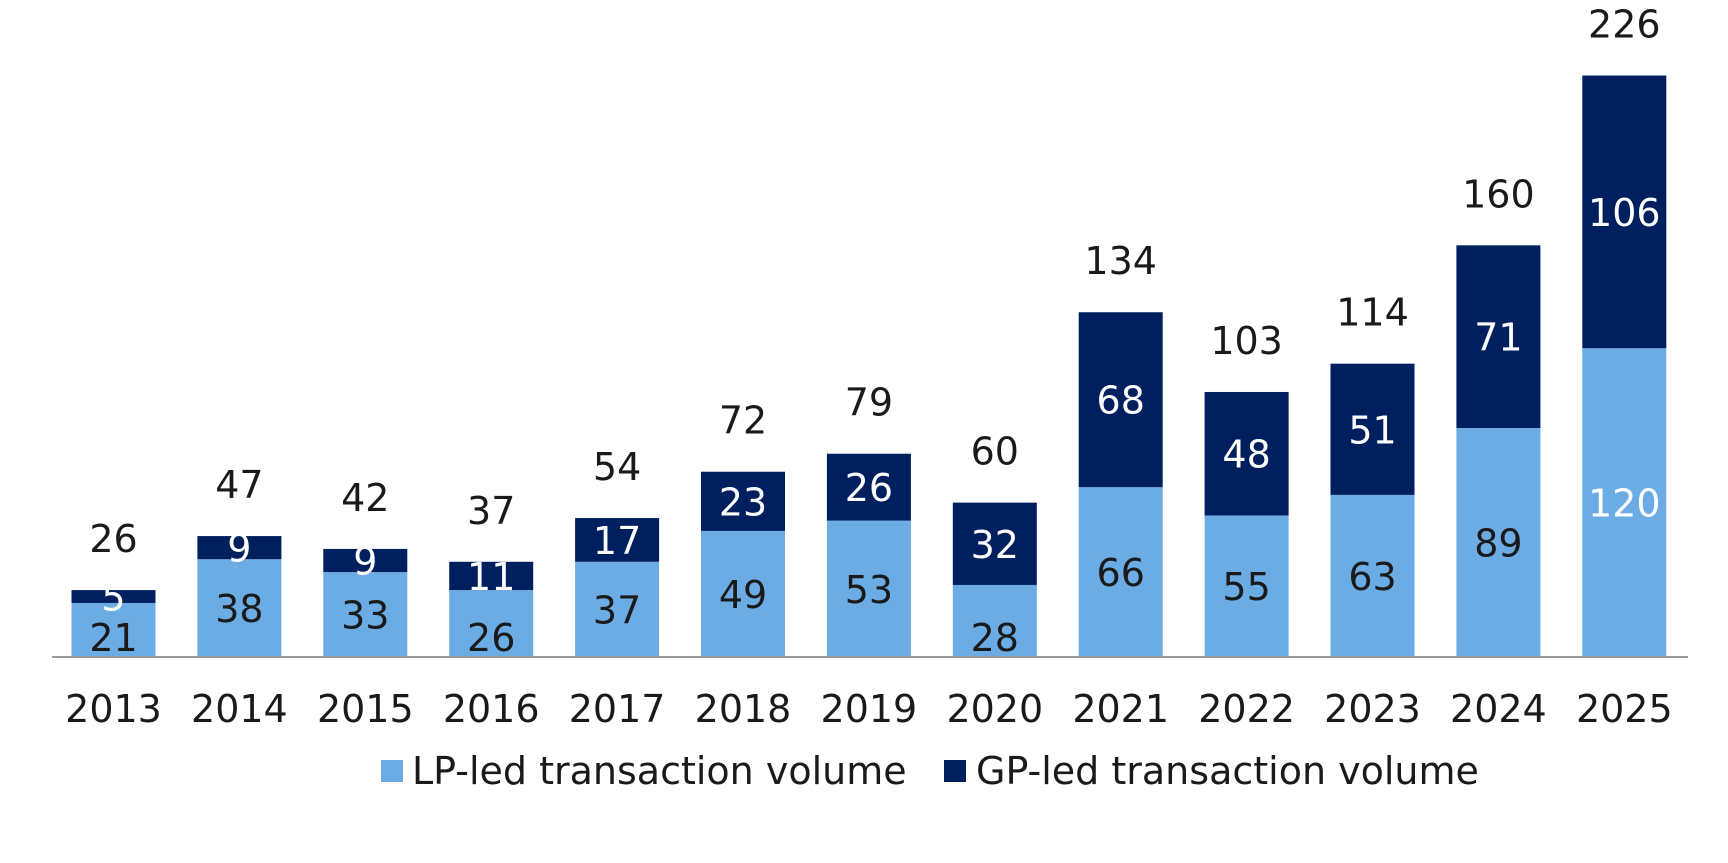 Image resolution: width=1728 pixels, height=863 pixels. Describe the element at coordinates (1372, 709) in the screenshot. I see `x-tick-label-2023: 2023` at that location.